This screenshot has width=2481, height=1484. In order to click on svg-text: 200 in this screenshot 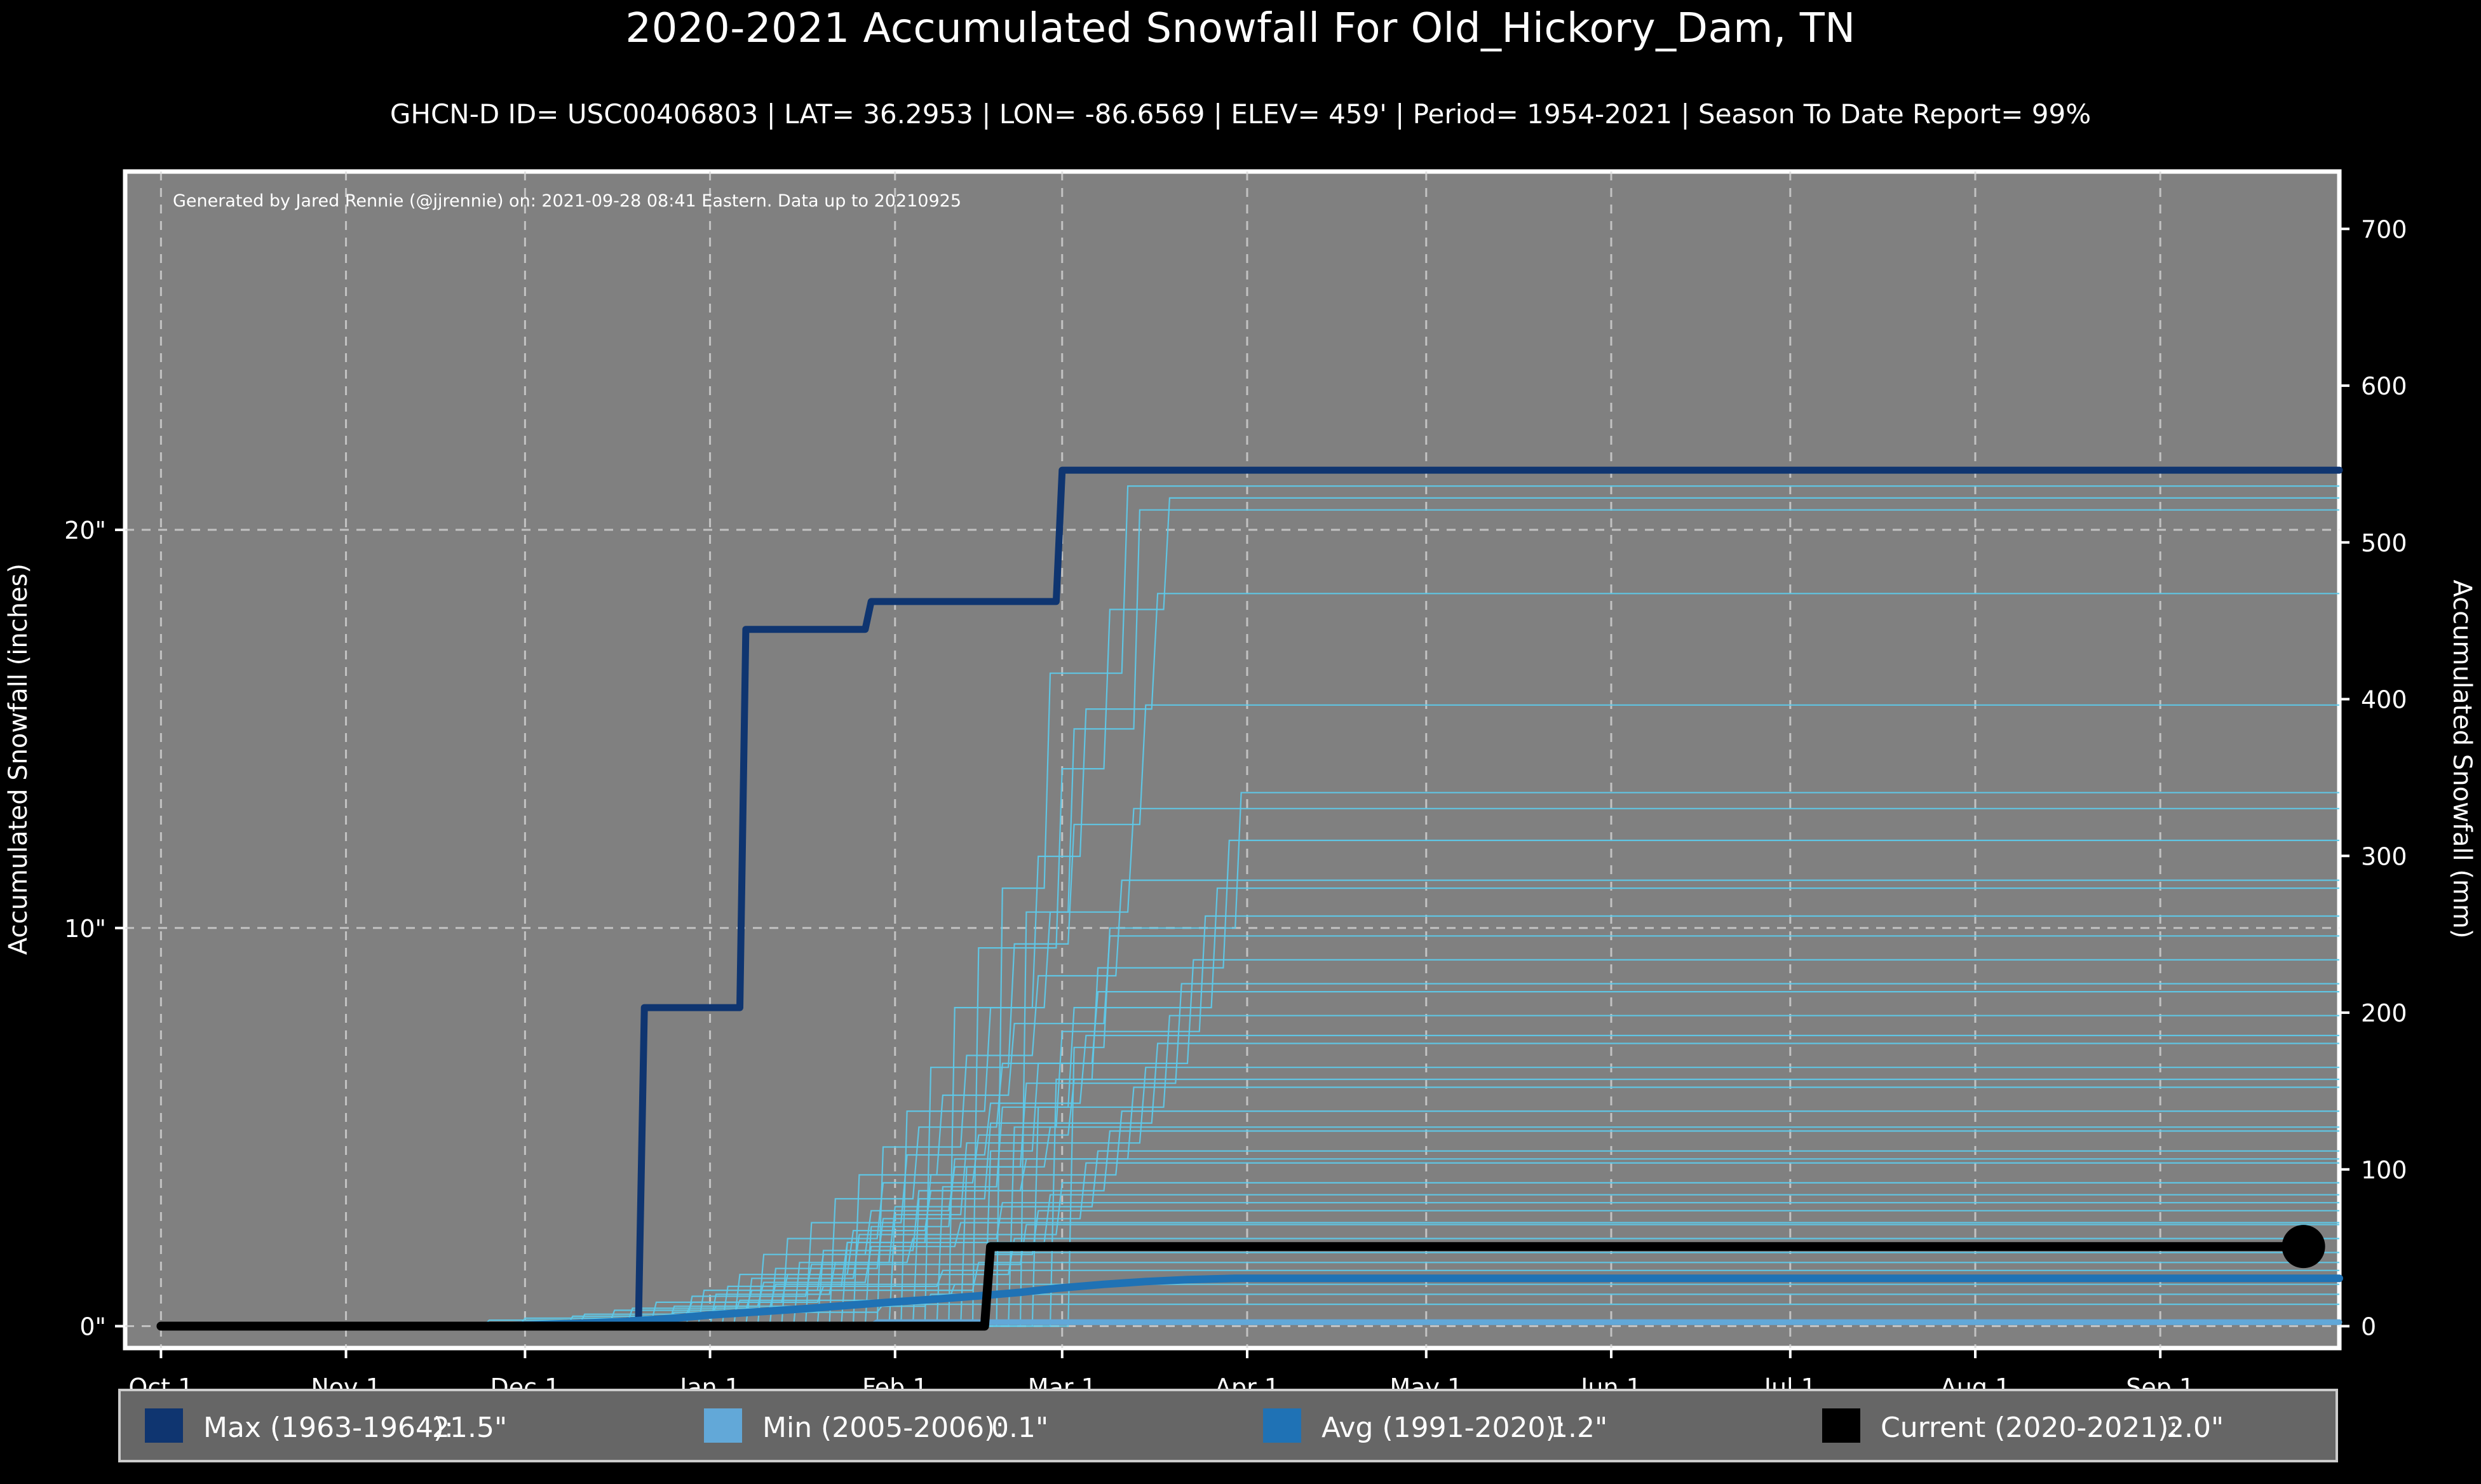, I will do `click(2384, 1013)`.